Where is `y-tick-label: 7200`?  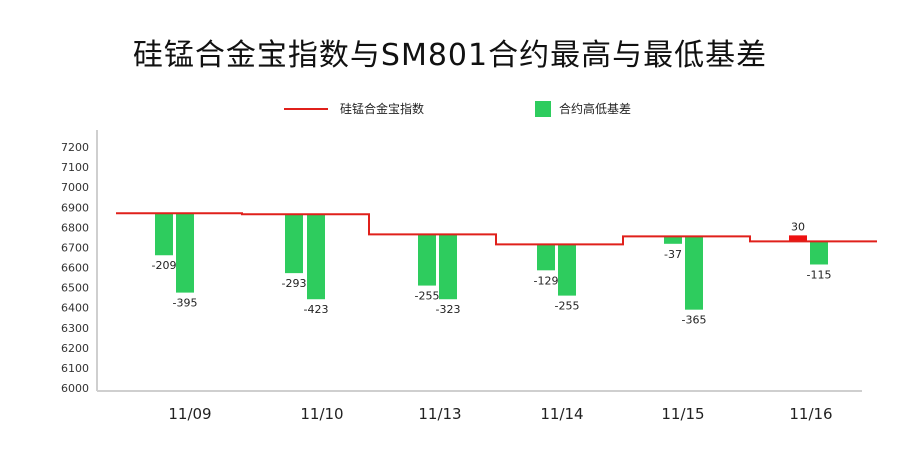 y-tick-label: 7200 is located at coordinates (75, 147).